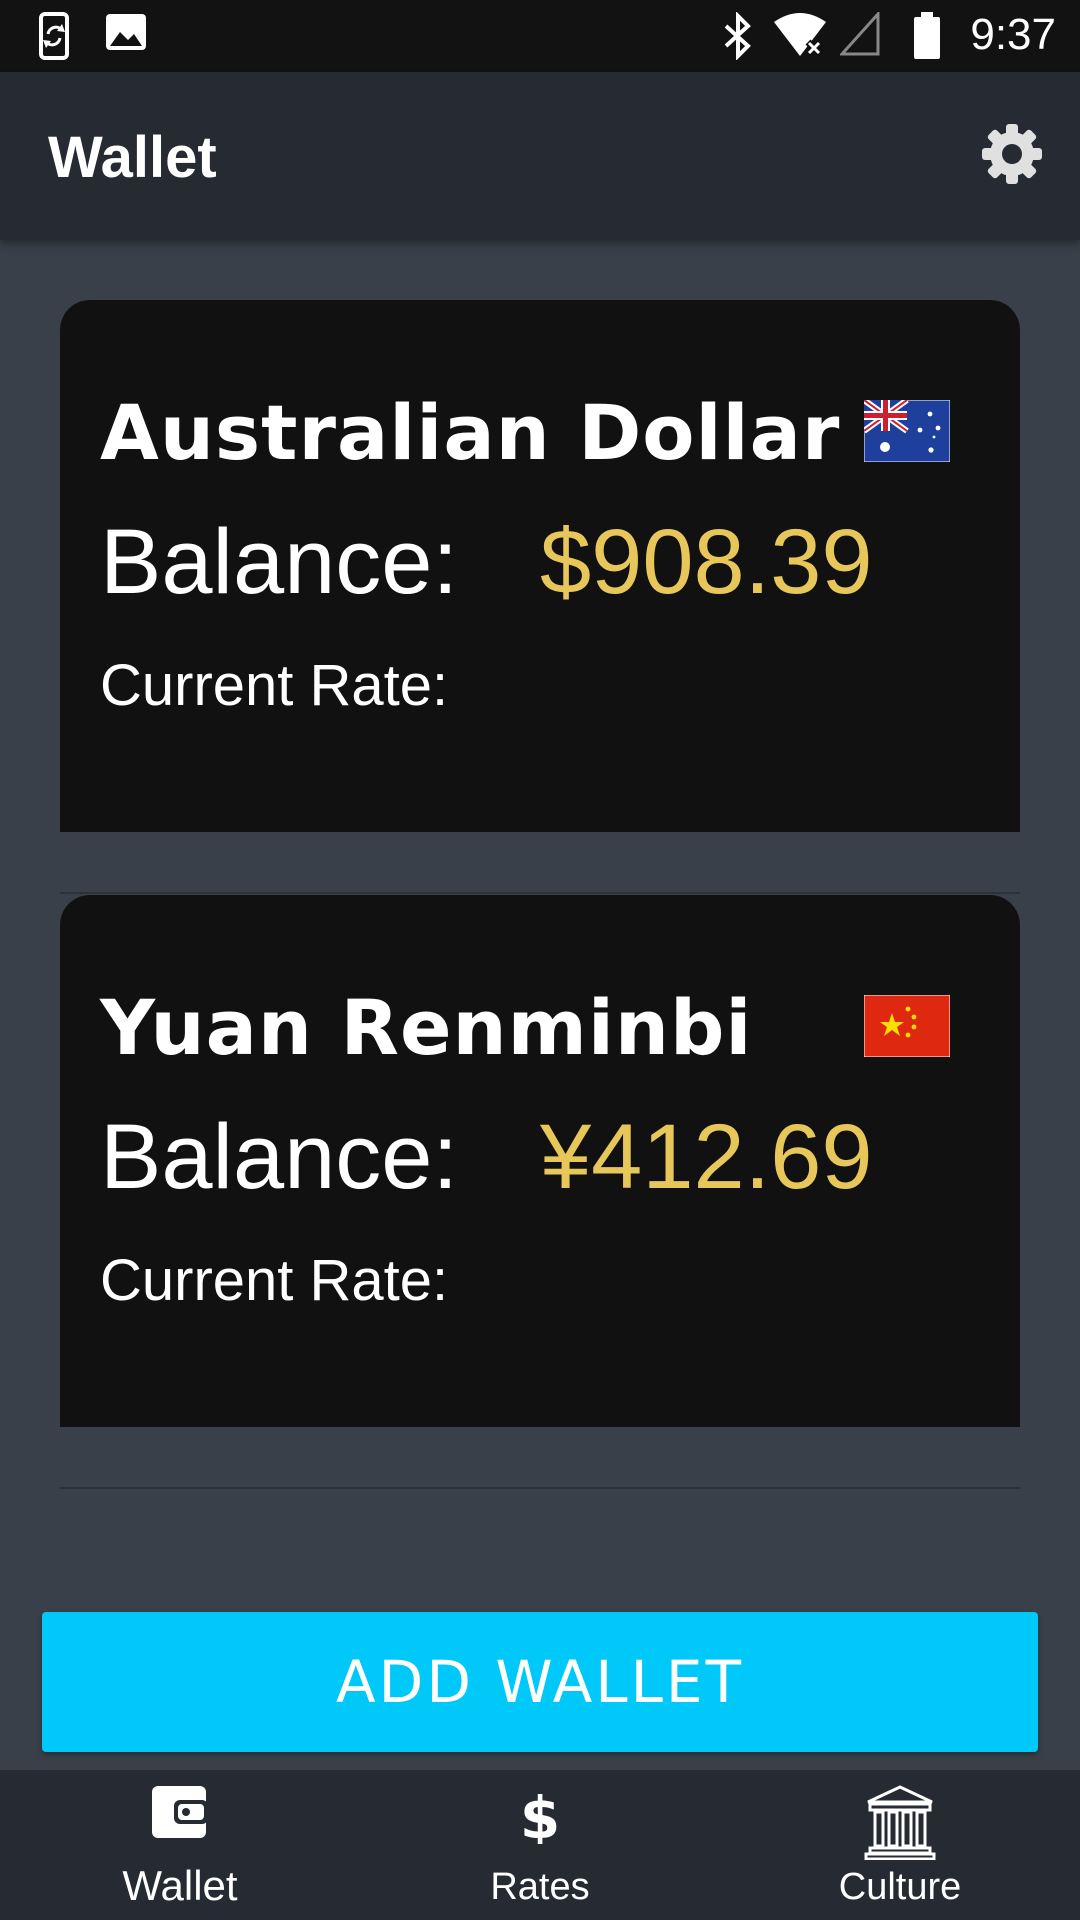  What do you see at coordinates (180, 1885) in the screenshot?
I see `nav-label: Wallet` at bounding box center [180, 1885].